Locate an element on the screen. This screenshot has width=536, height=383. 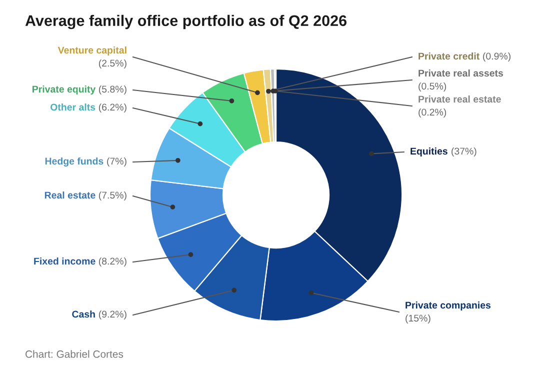
data-label: (15%) is located at coordinates (418, 319).